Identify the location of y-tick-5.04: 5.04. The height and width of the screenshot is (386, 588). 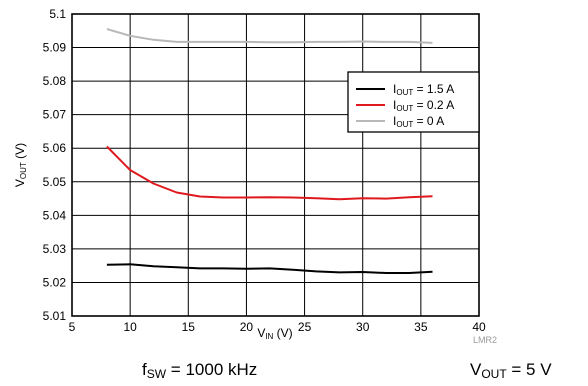
(55, 215).